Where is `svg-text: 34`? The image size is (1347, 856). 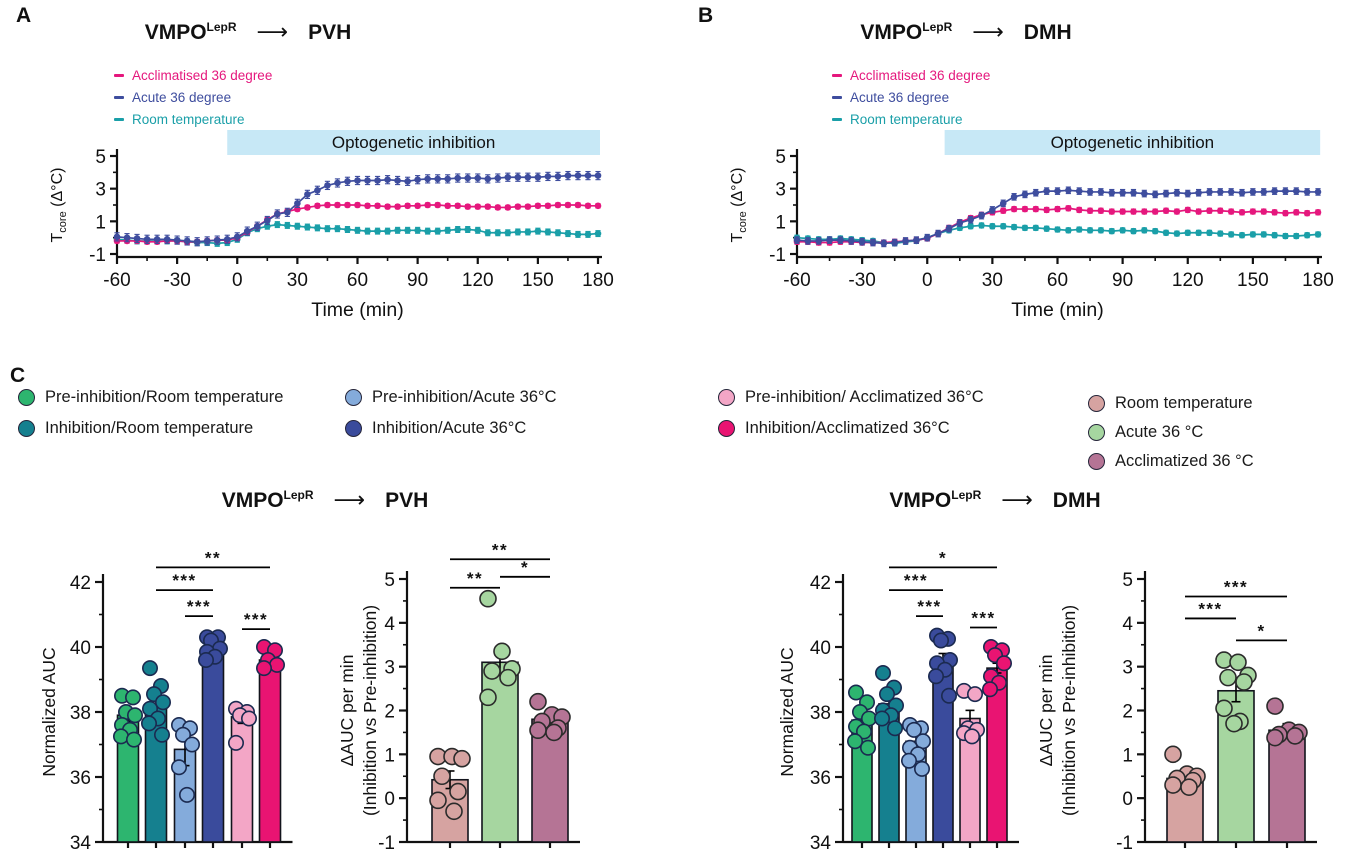 svg-text: 34 is located at coordinates (821, 843).